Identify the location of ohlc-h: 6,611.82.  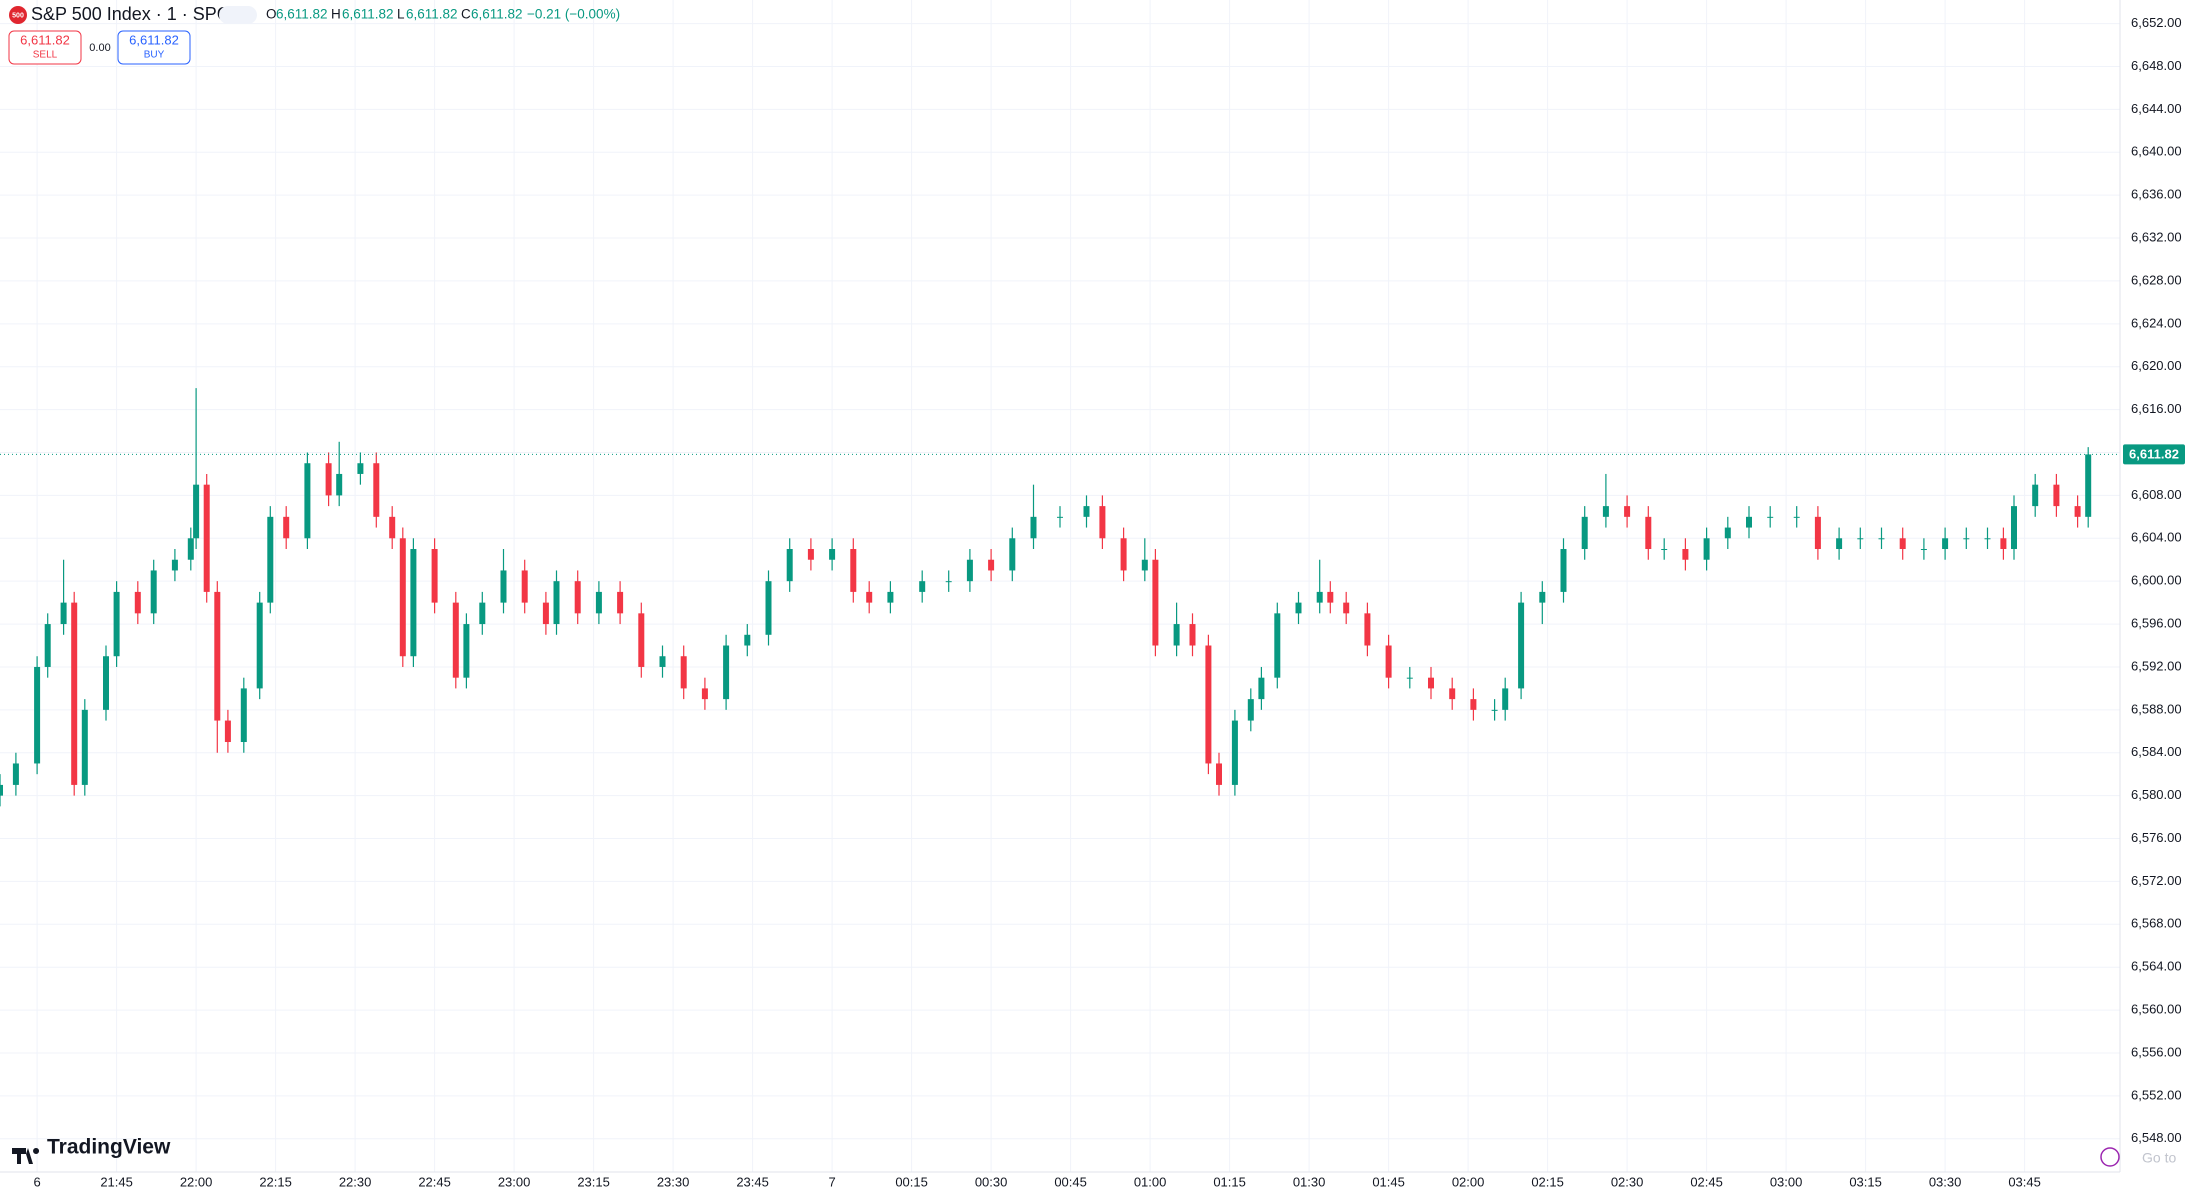
(368, 14).